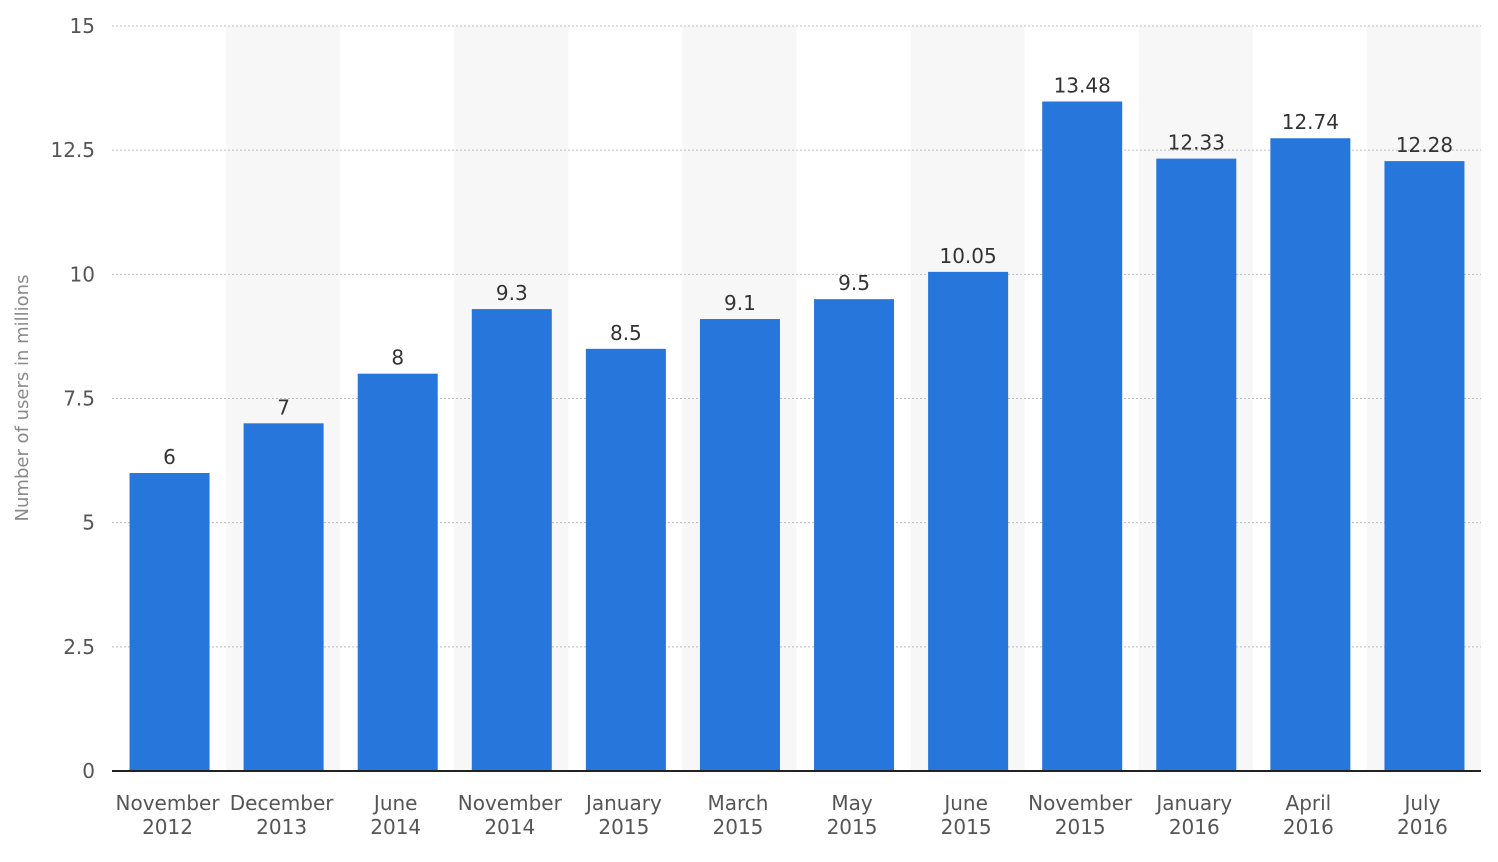 The image size is (1498, 862). I want to click on data-label: 9.1, so click(740, 303).